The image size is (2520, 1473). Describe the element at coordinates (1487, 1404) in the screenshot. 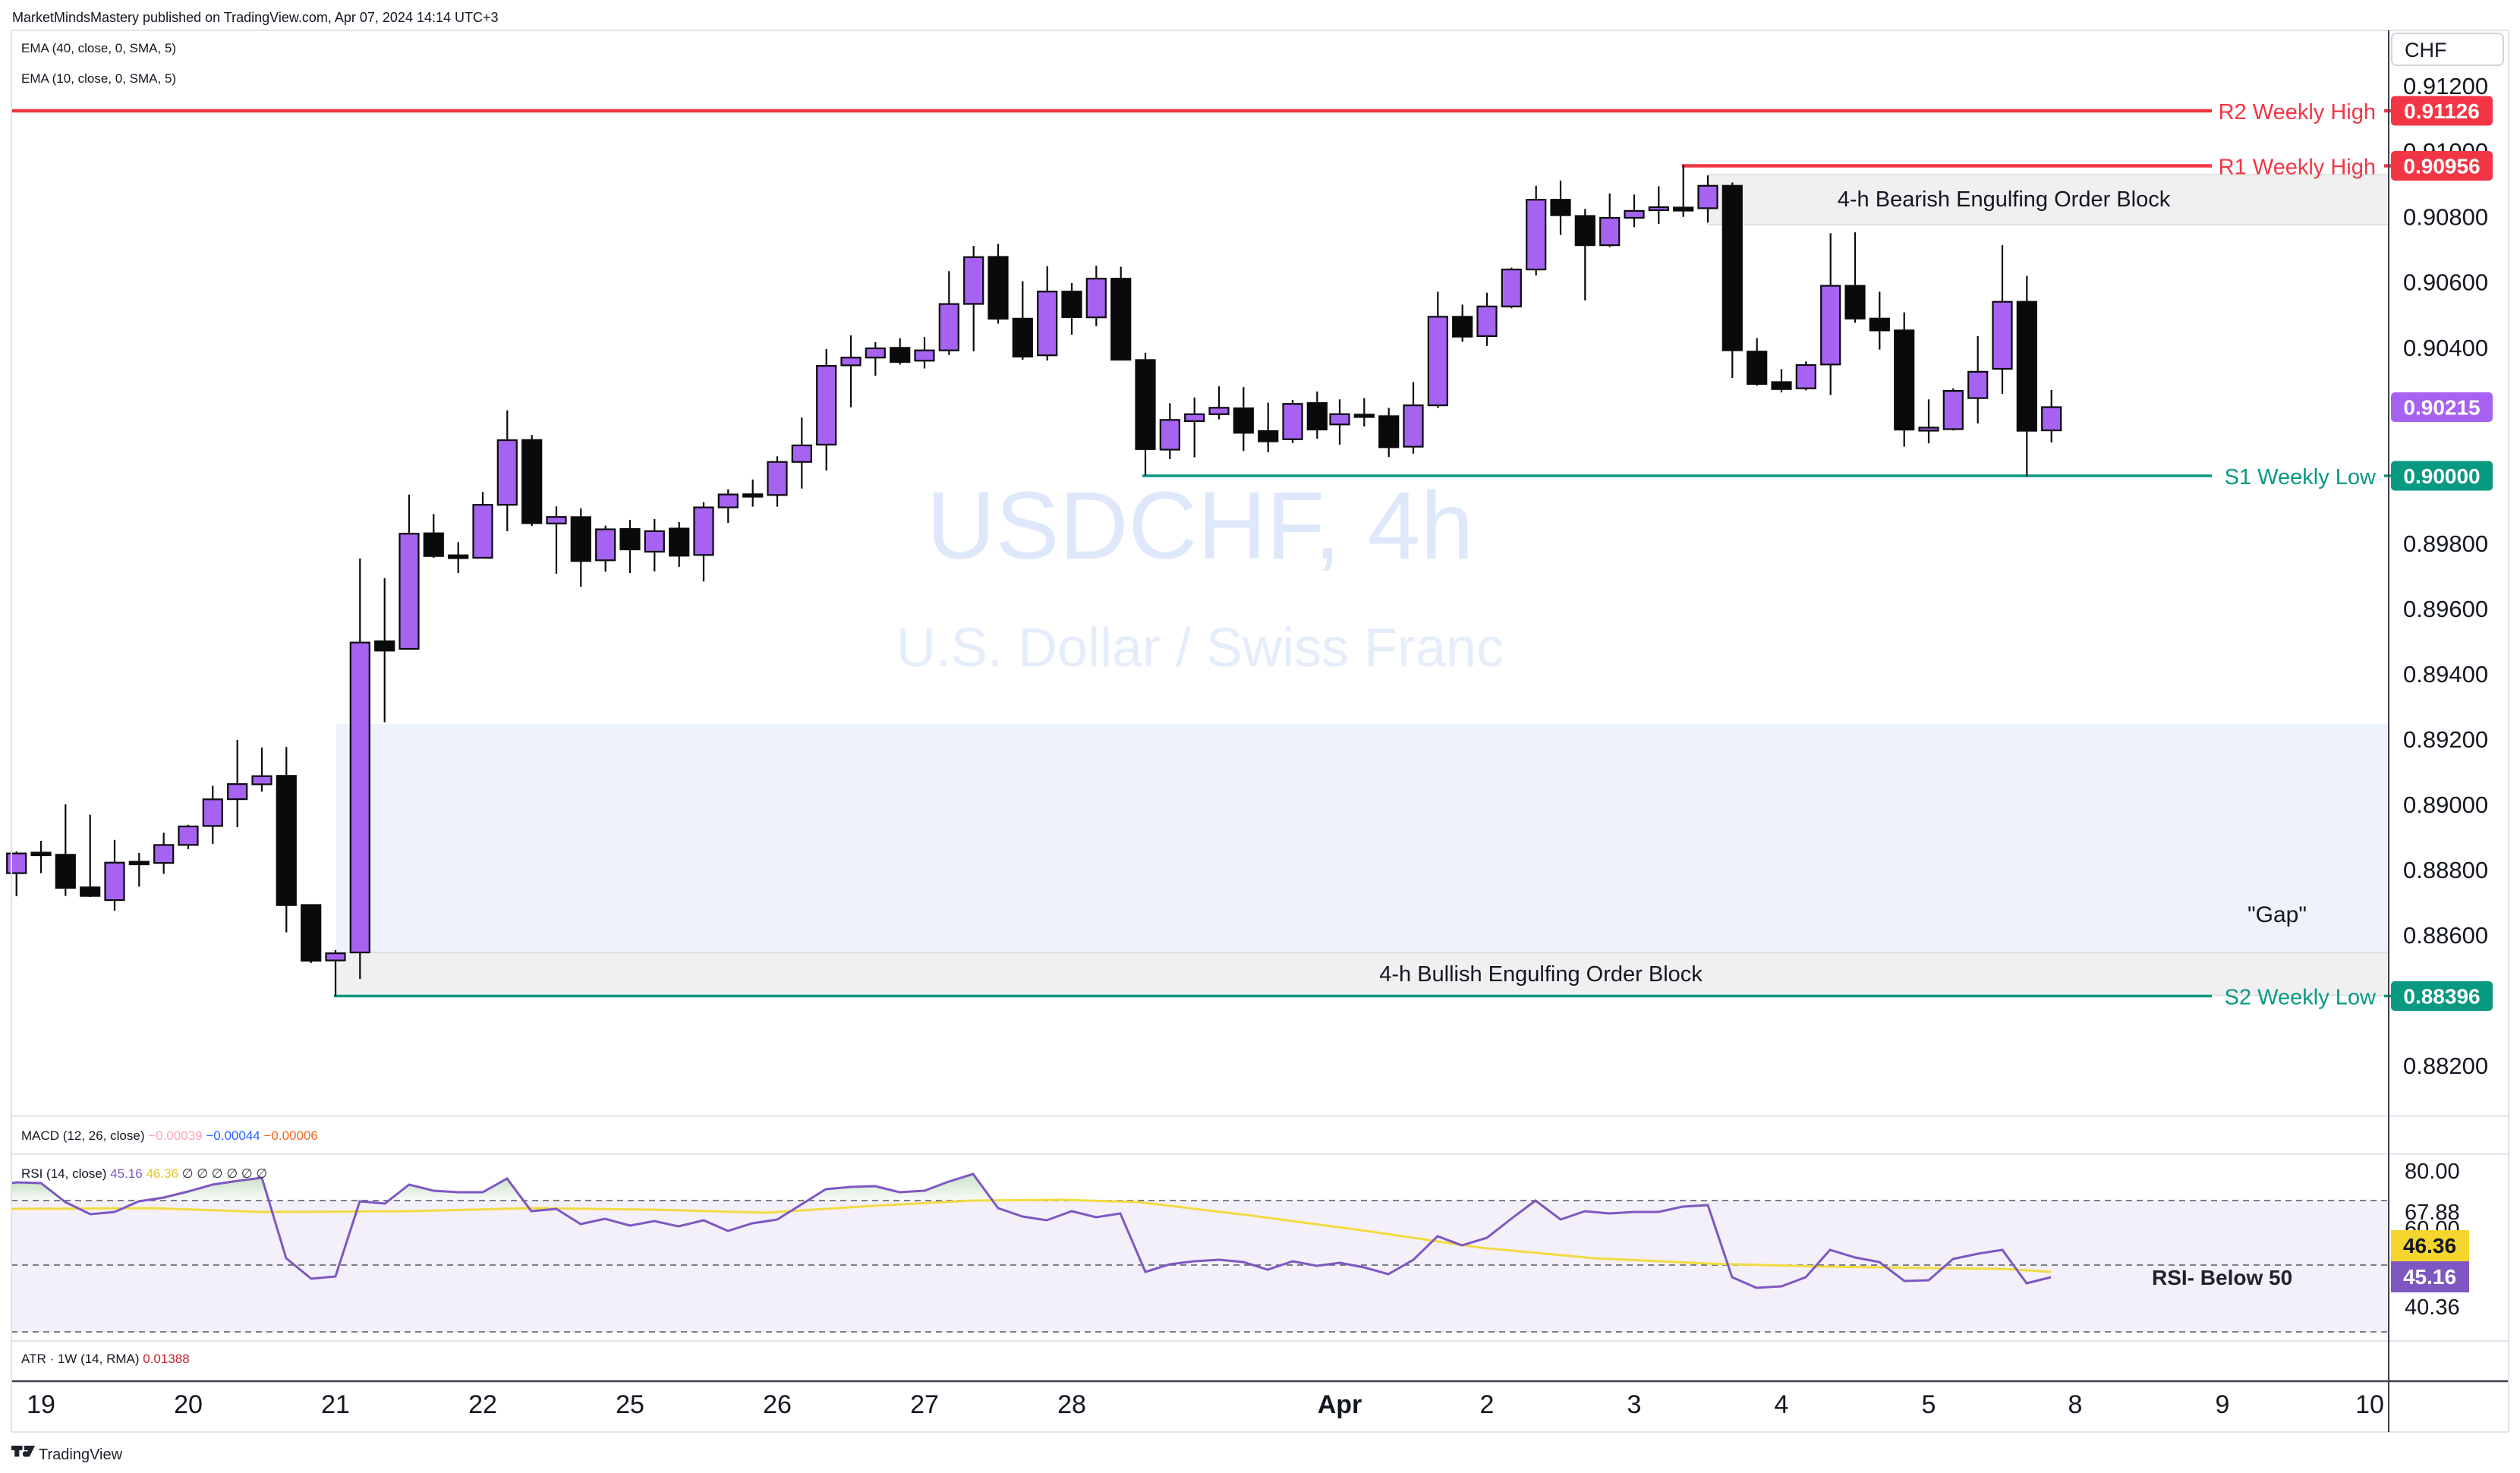

I see `svg-text: 2` at that location.